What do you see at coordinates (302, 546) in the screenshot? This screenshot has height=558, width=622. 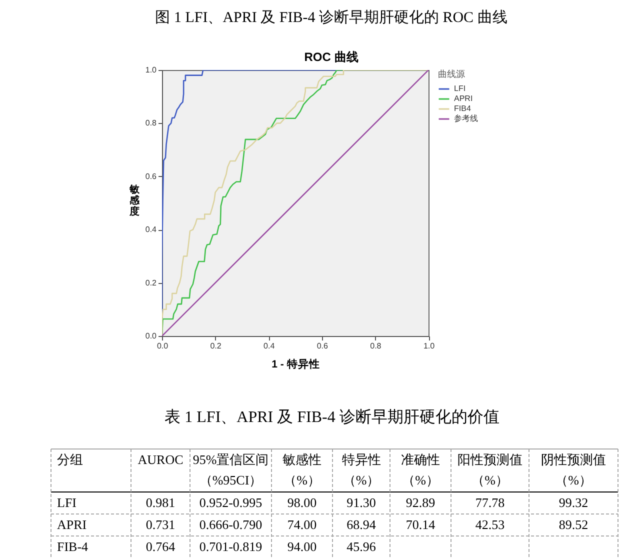 I see `text: 94.00` at bounding box center [302, 546].